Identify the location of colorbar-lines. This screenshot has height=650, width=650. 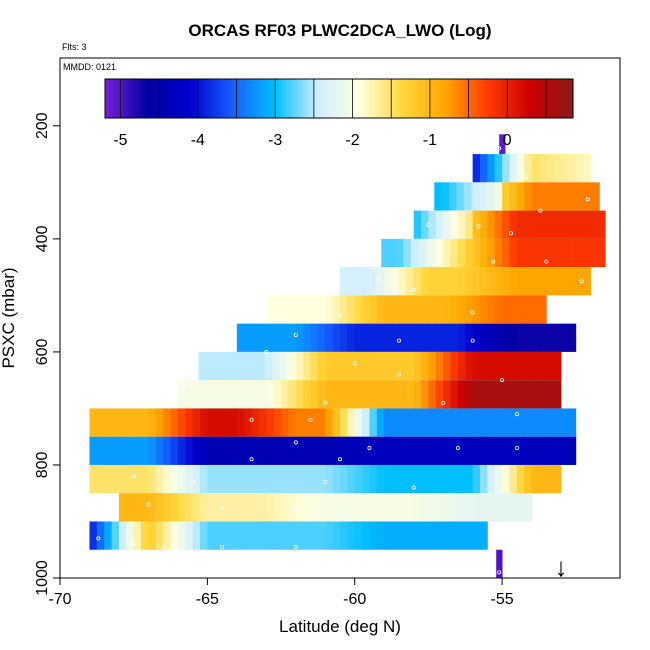
(333, 98).